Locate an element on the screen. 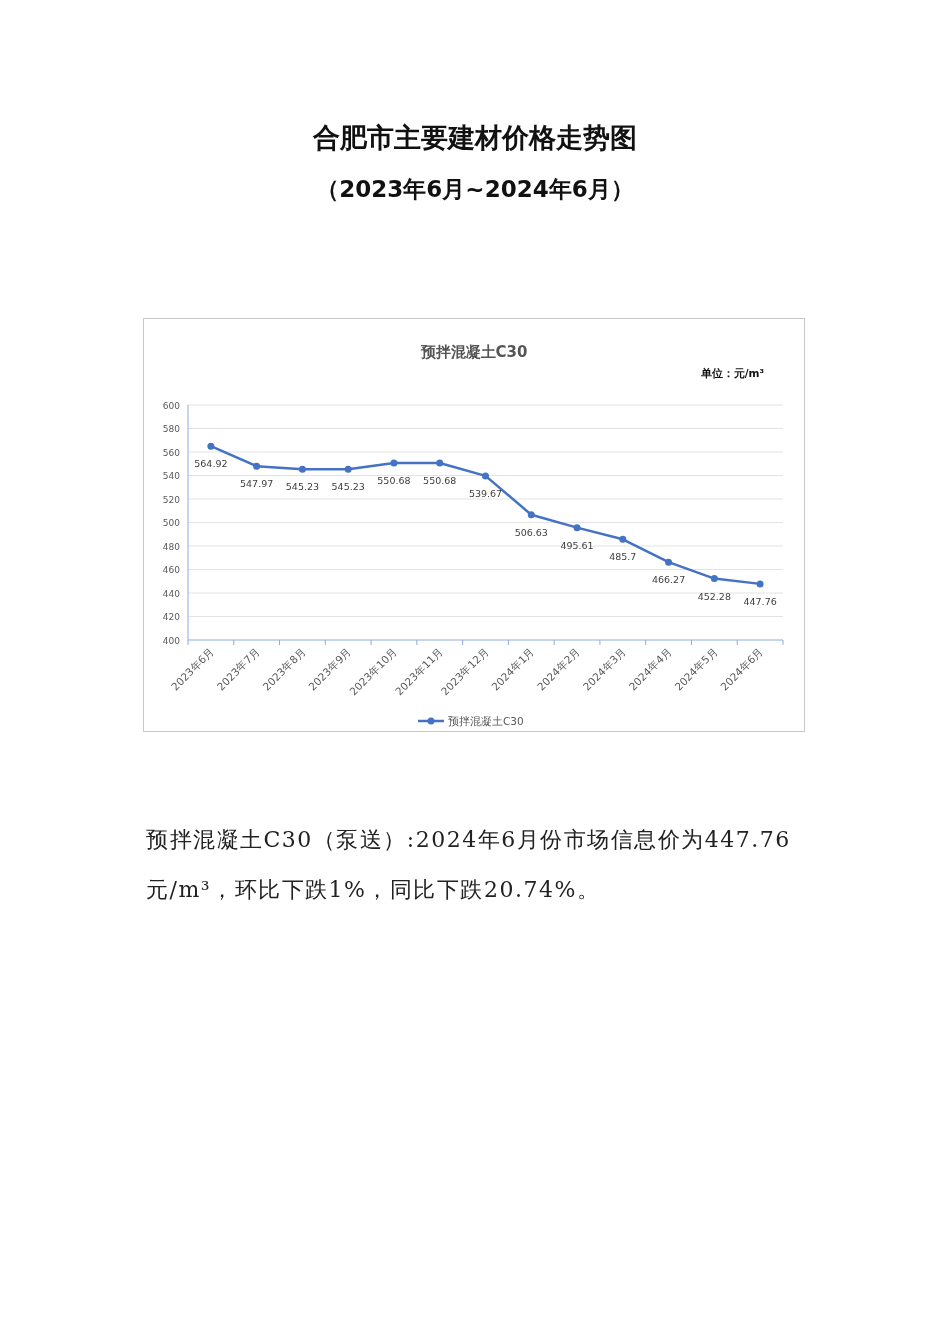  y-tick-label: 400 is located at coordinates (171, 640).